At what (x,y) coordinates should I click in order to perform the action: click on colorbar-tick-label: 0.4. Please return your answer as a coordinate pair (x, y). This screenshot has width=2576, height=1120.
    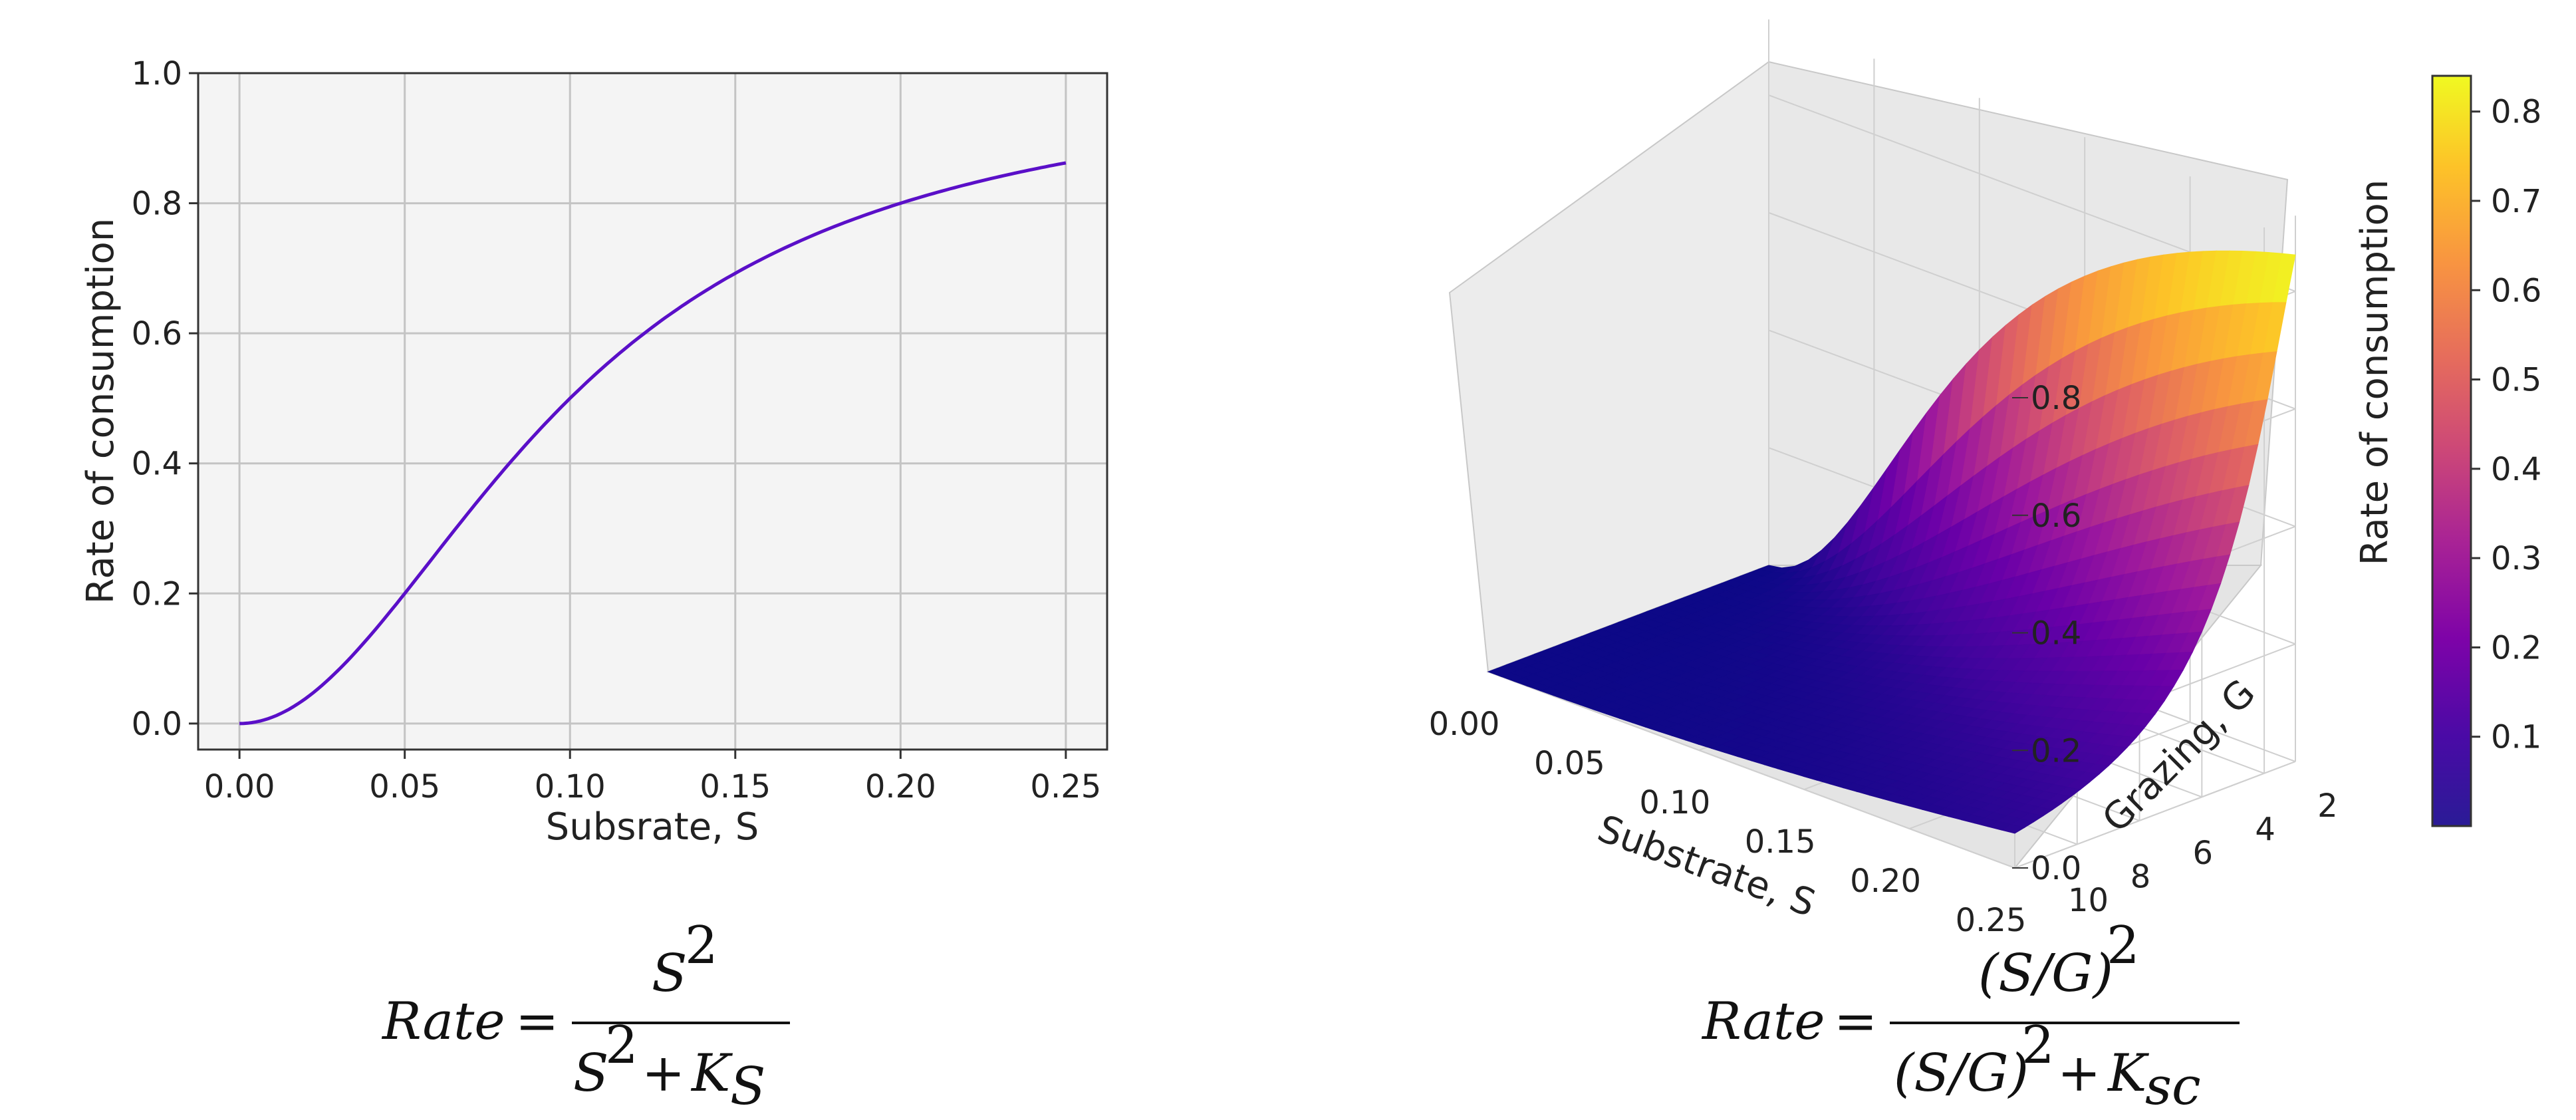
    Looking at the image, I should click on (2516, 469).